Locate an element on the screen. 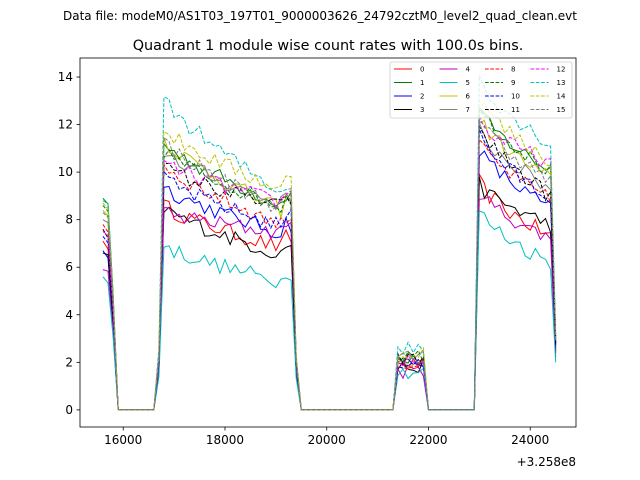  y-tick-label: 14 is located at coordinates (65, 77).